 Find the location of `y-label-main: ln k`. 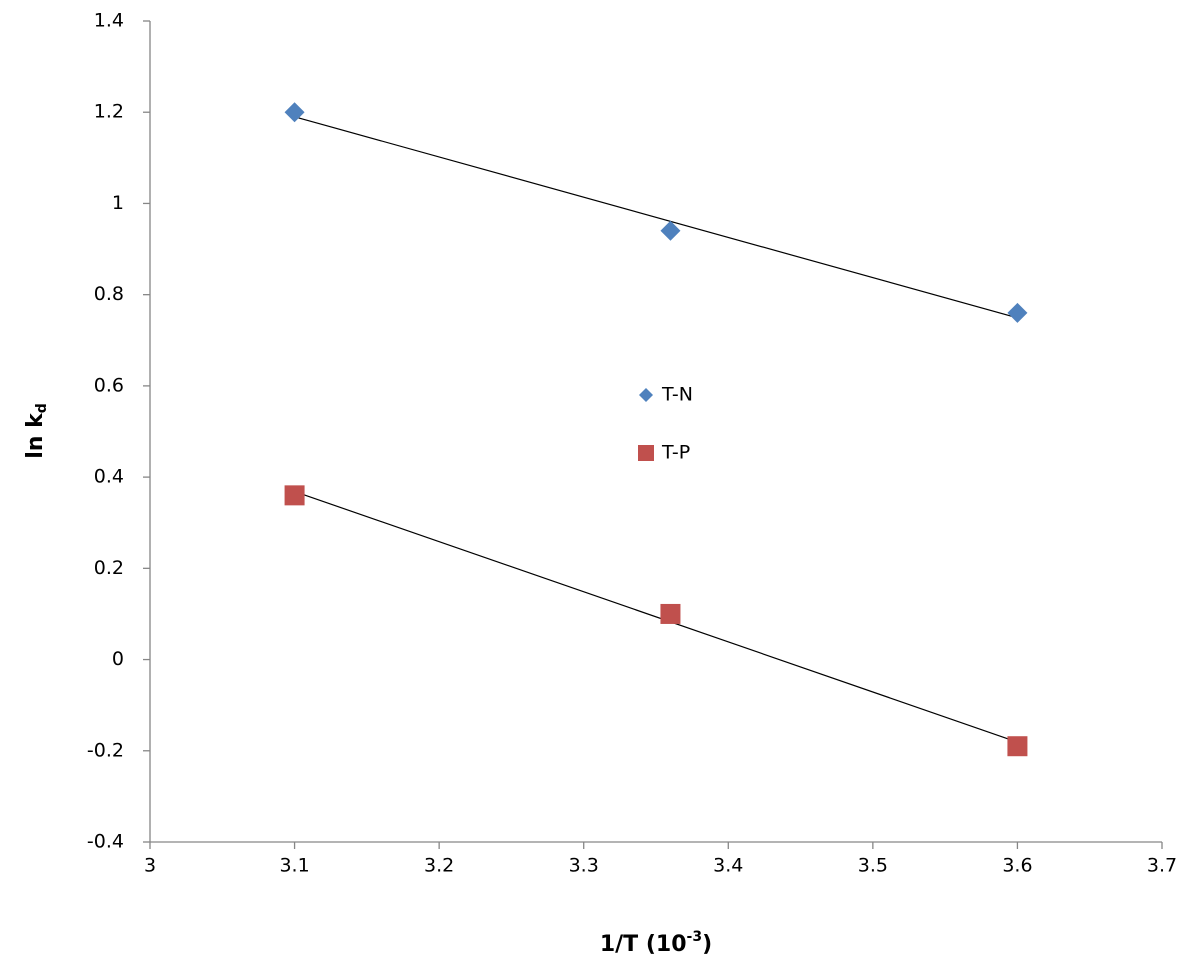

y-label-main: ln k is located at coordinates (35, 435).